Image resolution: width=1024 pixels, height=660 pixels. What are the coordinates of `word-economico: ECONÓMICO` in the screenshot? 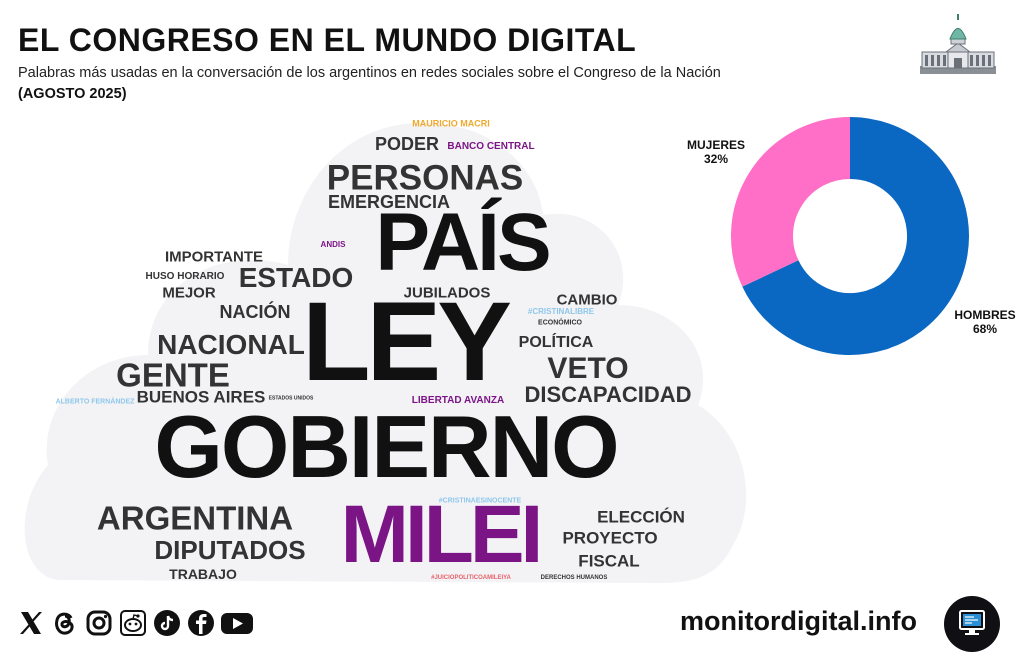 It's located at (560, 323).